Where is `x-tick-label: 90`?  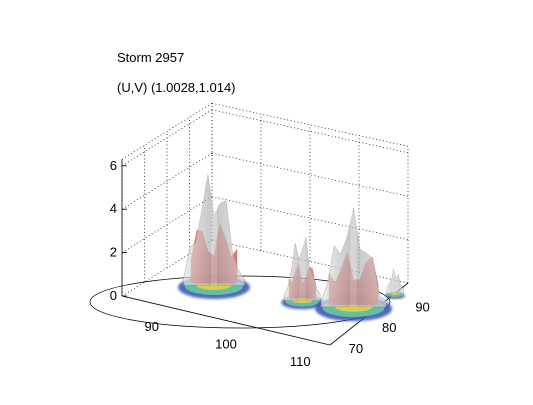
x-tick-label: 90 is located at coordinates (151, 326).